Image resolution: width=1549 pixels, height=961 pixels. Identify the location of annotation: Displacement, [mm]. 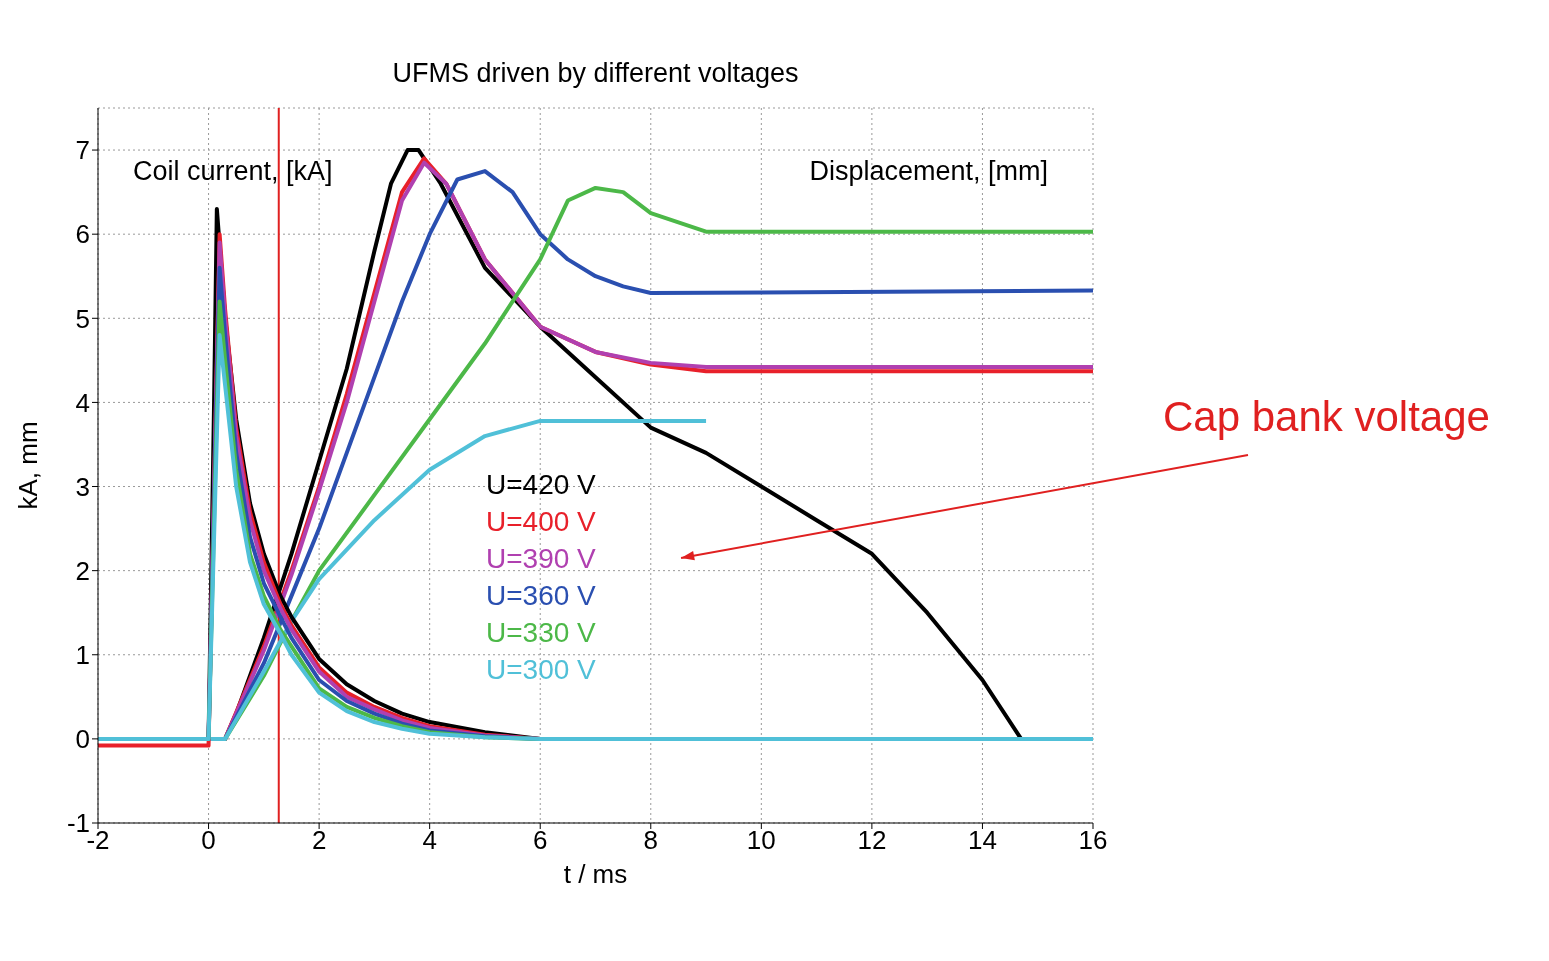
(928, 171).